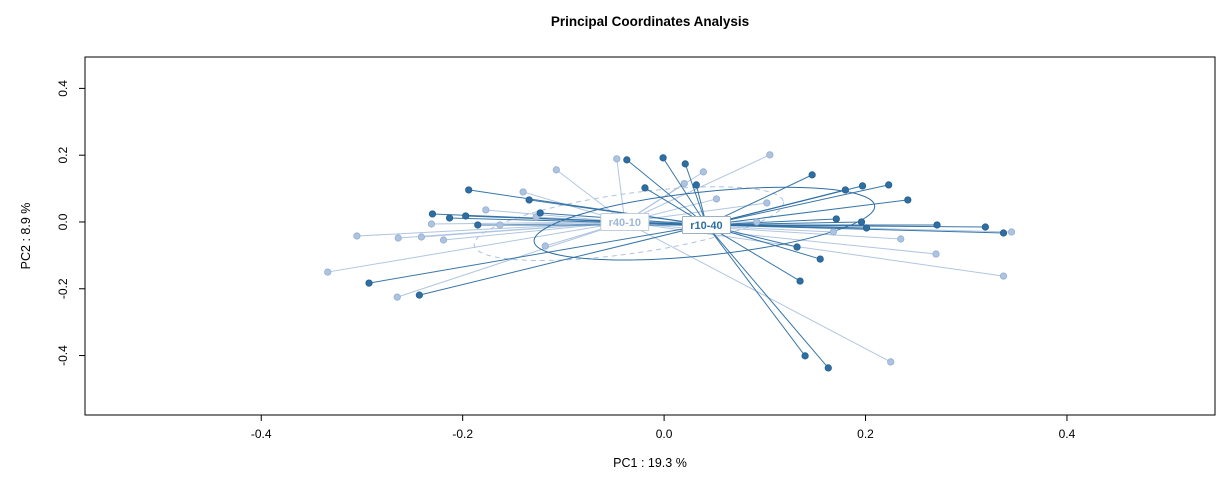  Describe the element at coordinates (63, 155) in the screenshot. I see `y-tick-label: 0.2` at that location.